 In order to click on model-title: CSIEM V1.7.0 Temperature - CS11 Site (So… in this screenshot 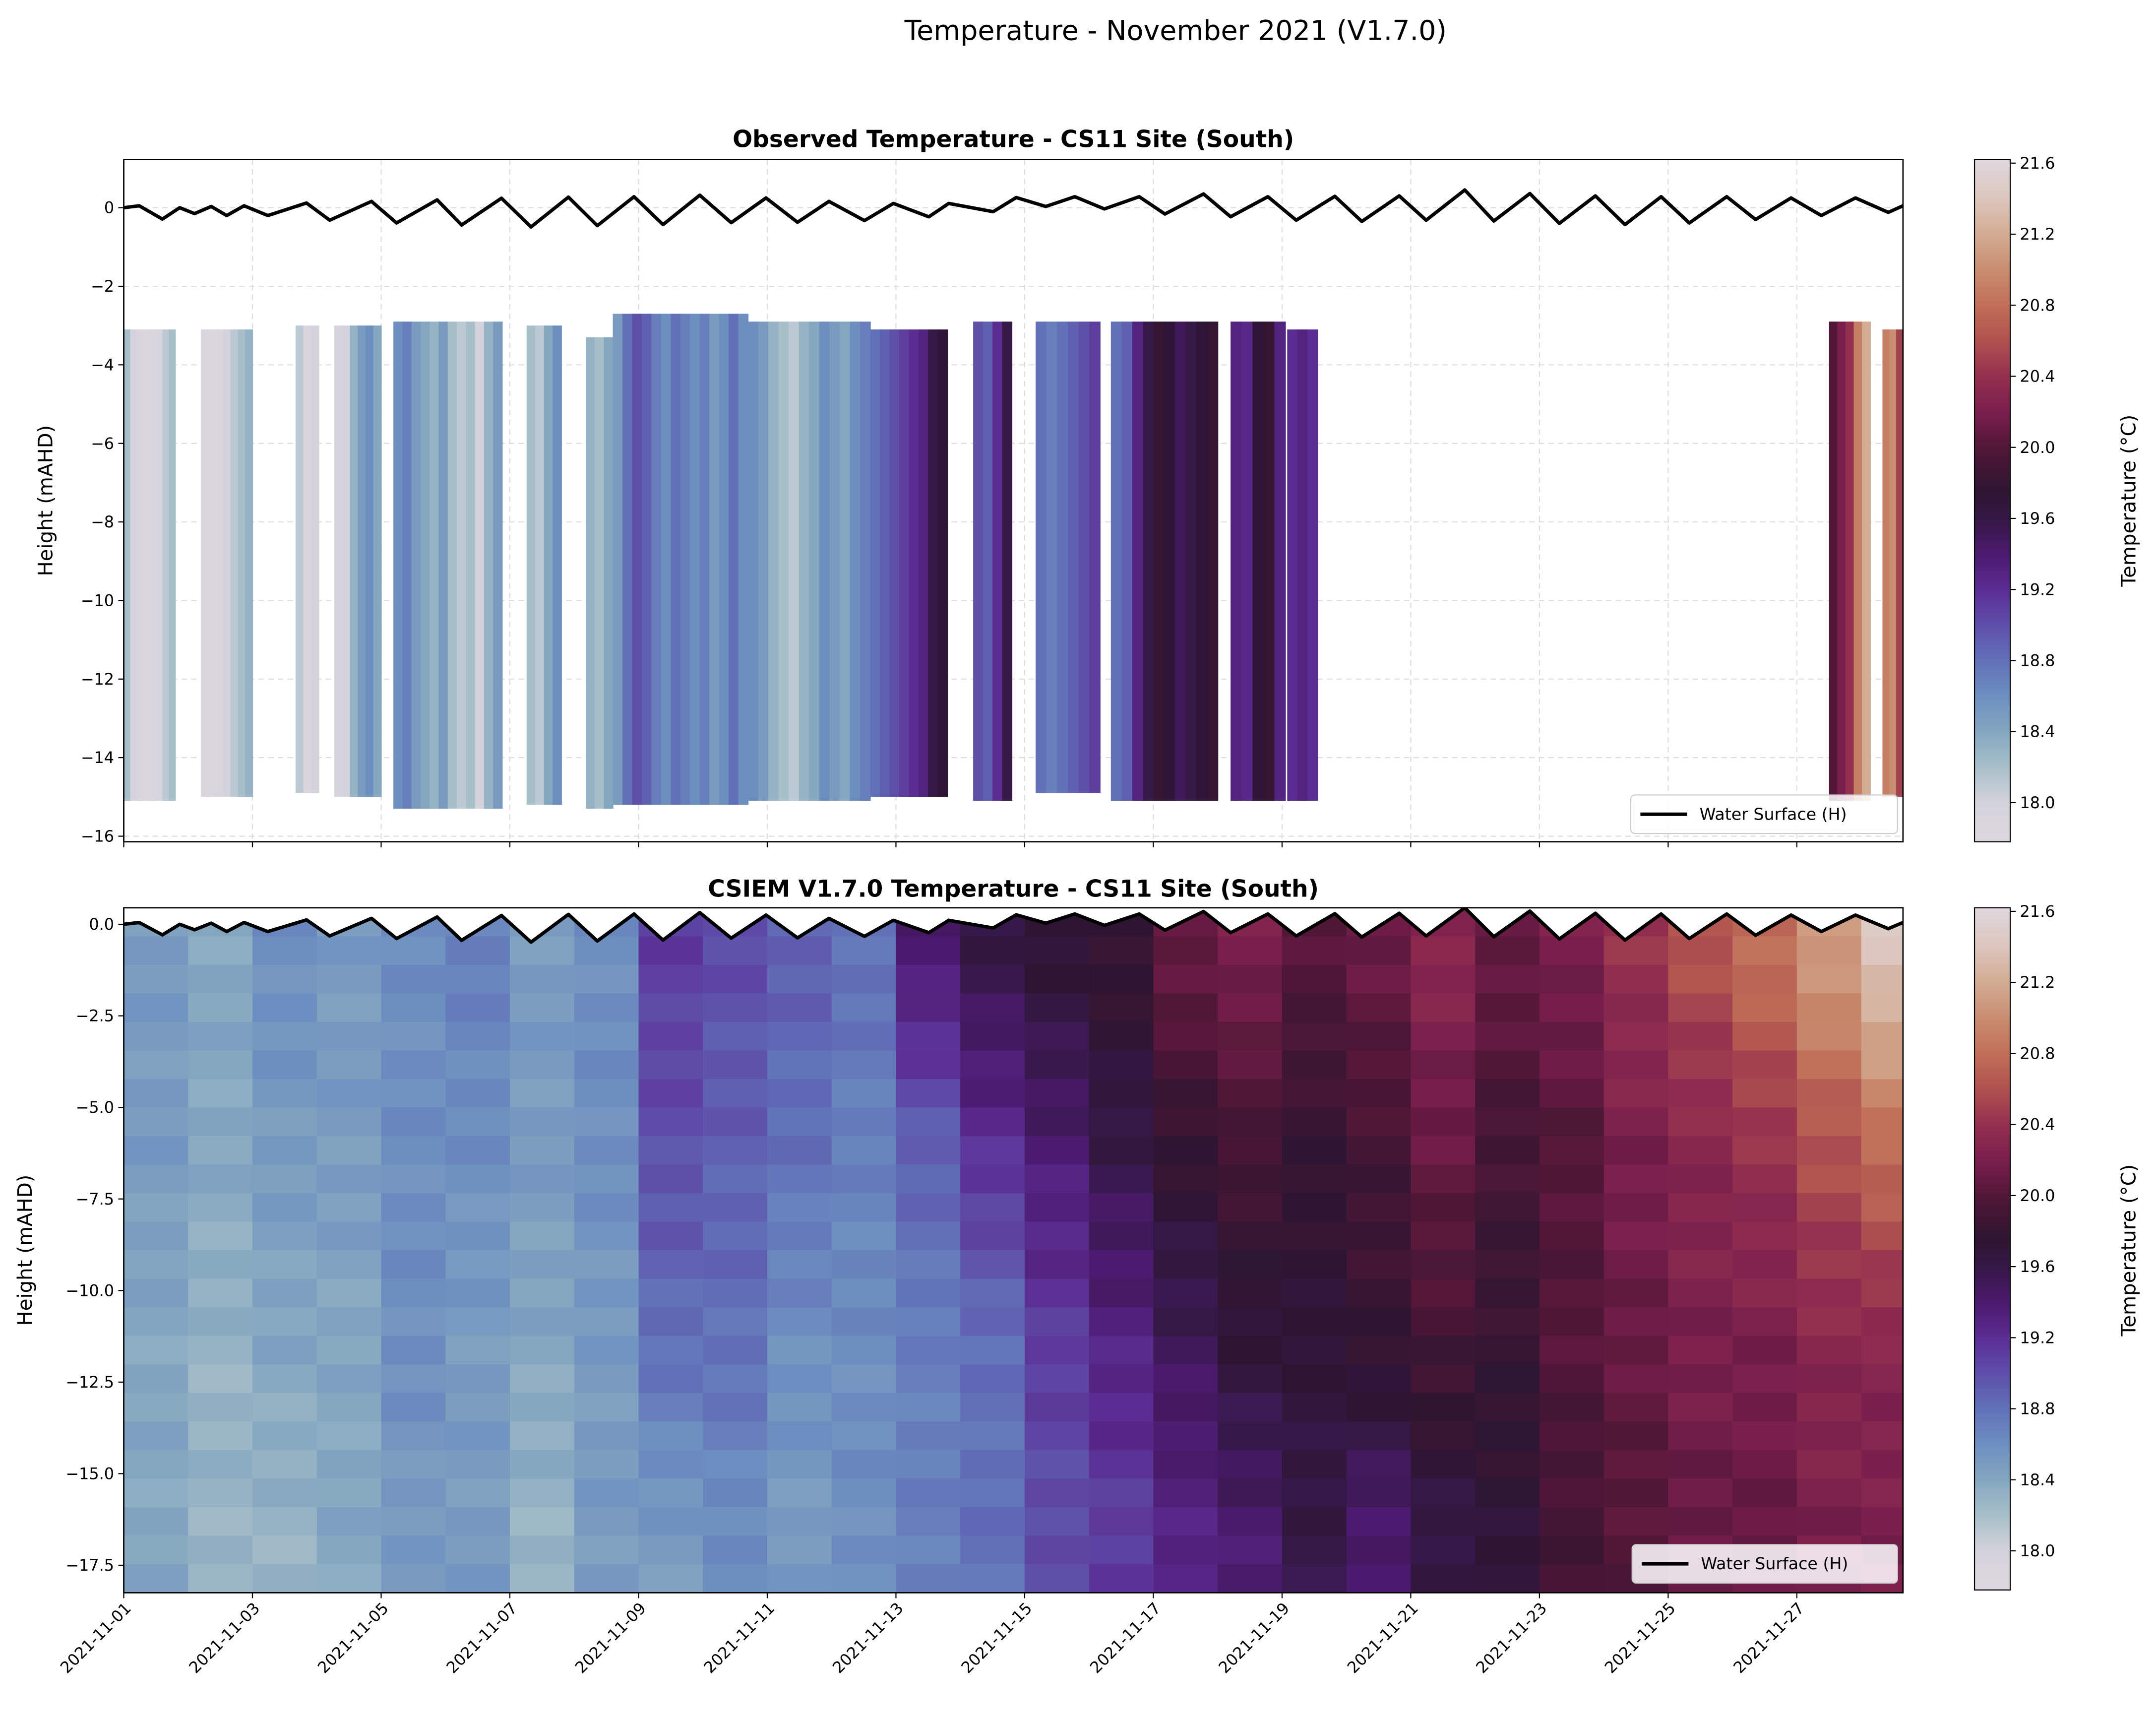, I will do `click(1014, 890)`.